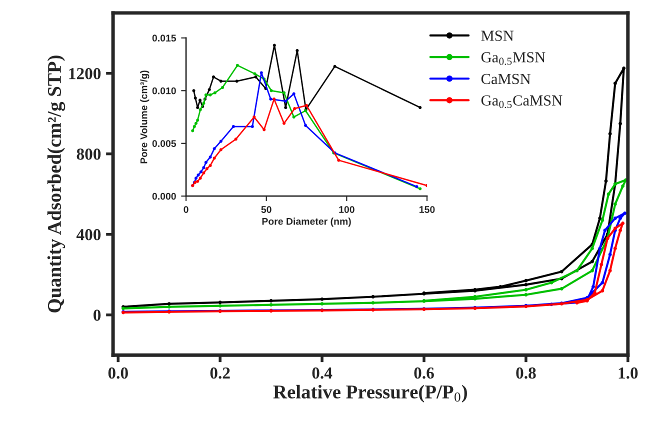  Describe the element at coordinates (513, 58) in the screenshot. I see `legend-label: Ga$_{0.5}$MSN` at that location.